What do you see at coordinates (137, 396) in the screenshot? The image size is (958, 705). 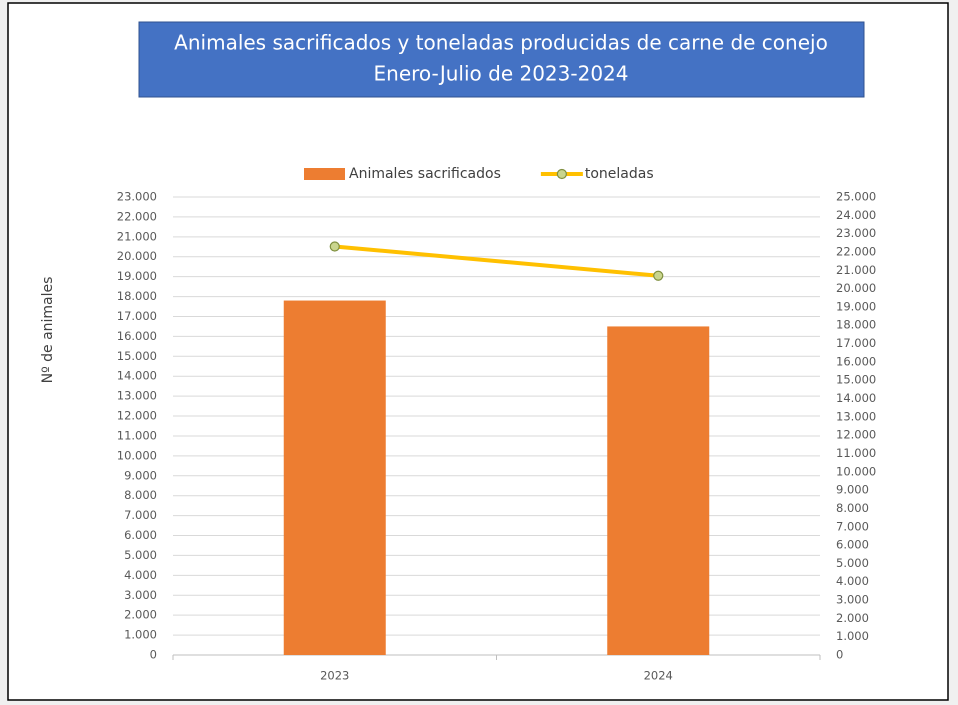 I see `y-tick-label: 13.000` at bounding box center [137, 396].